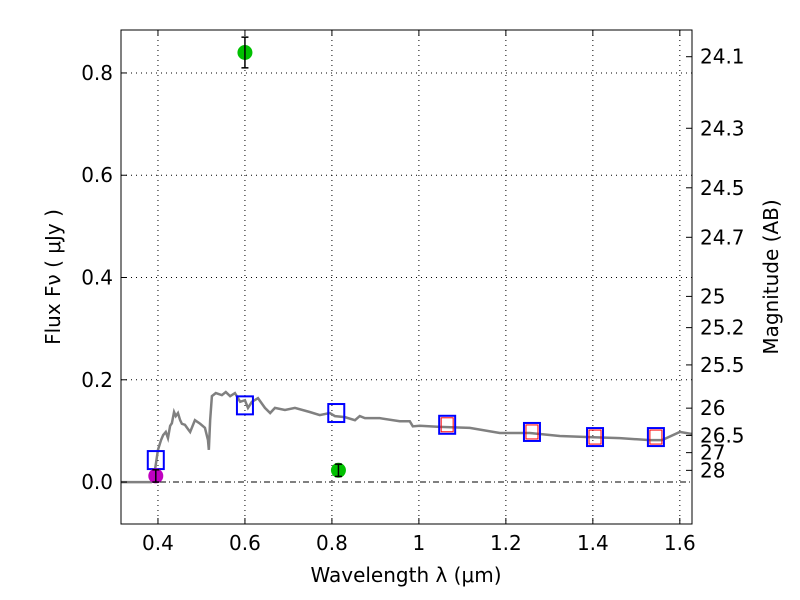 The image size is (800, 600). Describe the element at coordinates (722, 188) in the screenshot. I see `mag-tick-label: 24.5` at that location.